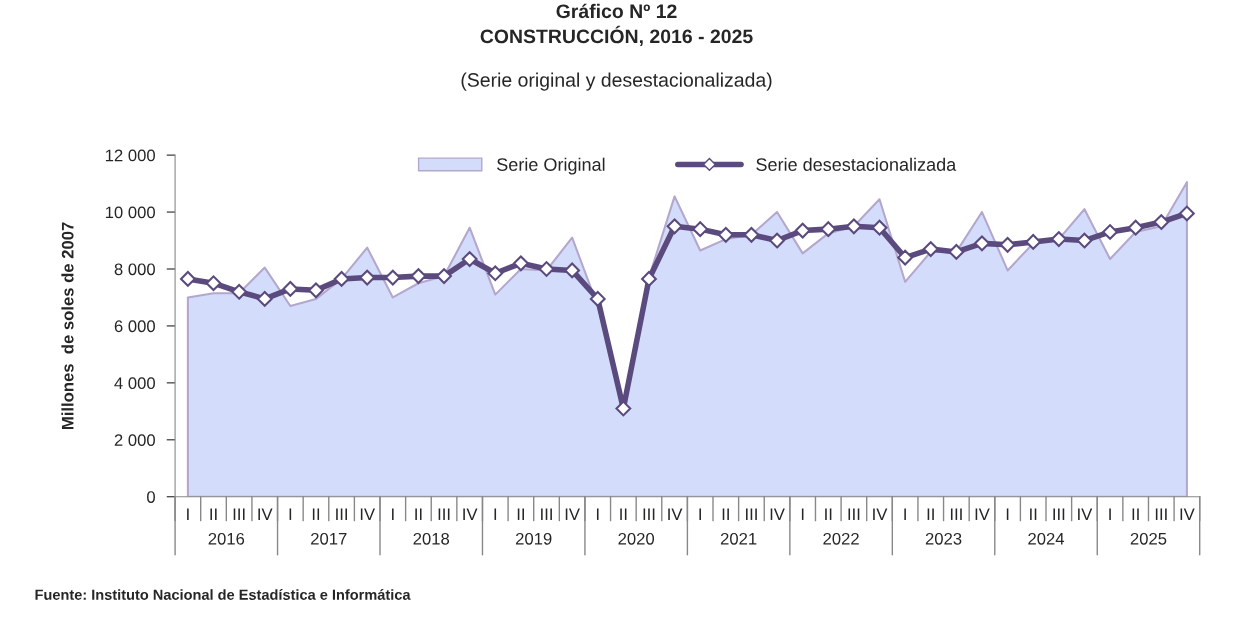 The image size is (1233, 628). Describe the element at coordinates (616, 81) in the screenshot. I see `chart-subtitle: (Serie original y desestacionalizada)` at that location.